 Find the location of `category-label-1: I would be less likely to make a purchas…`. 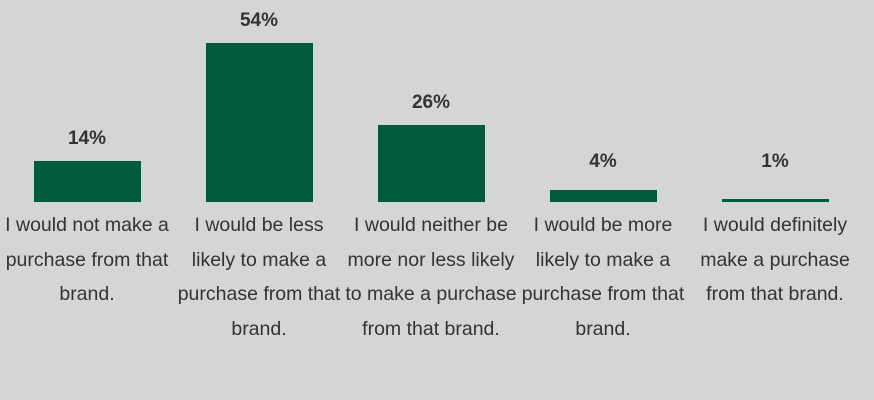

category-label-1: I would be less likely to make a purchas… is located at coordinates (259, 277).